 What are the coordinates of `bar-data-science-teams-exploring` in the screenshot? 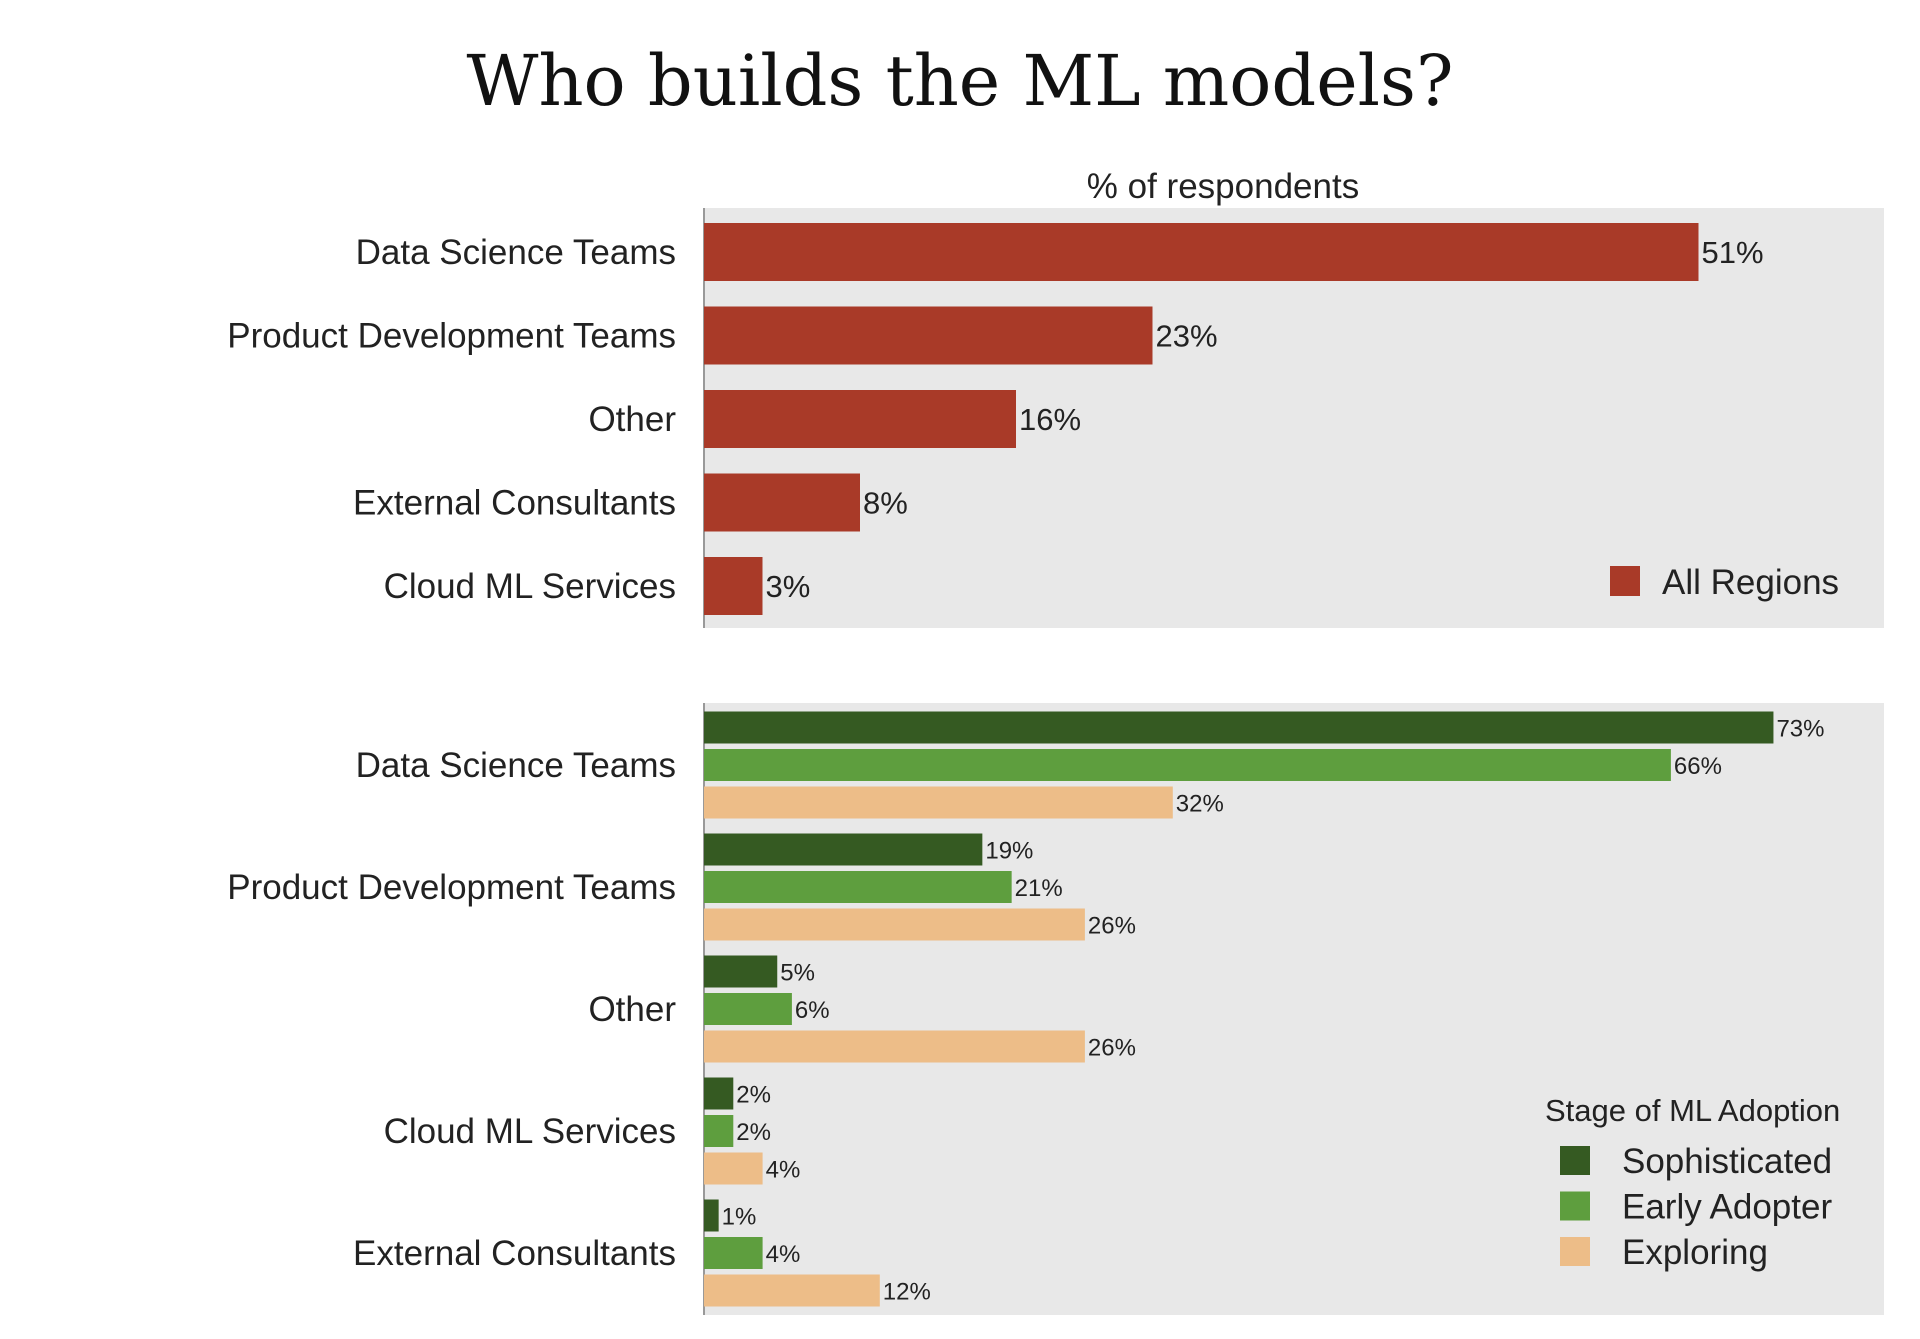 It's located at (938, 802).